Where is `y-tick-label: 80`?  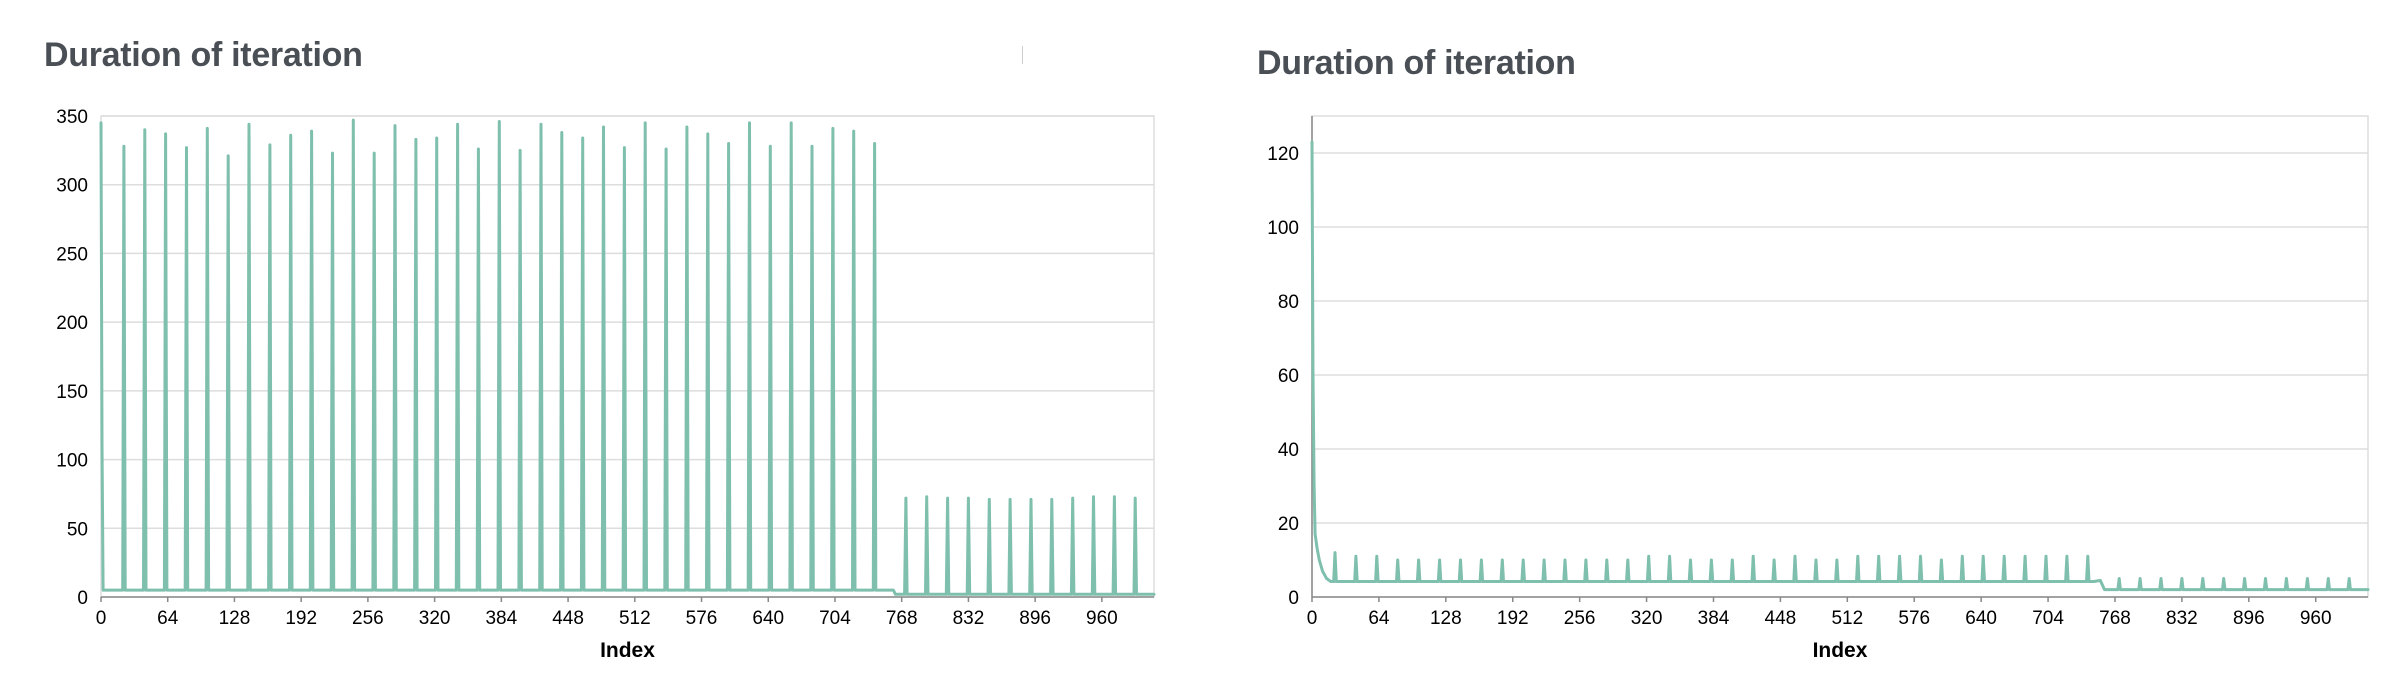 y-tick-label: 80 is located at coordinates (1288, 302).